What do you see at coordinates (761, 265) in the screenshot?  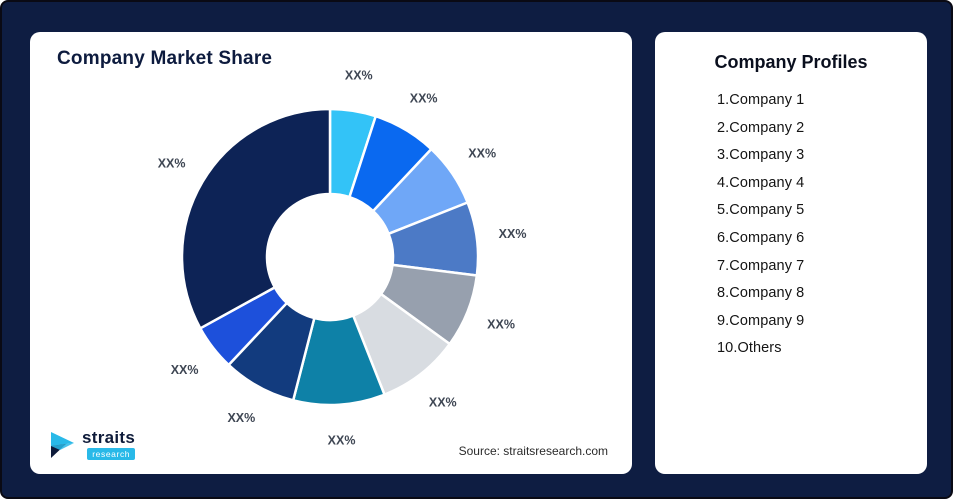 I see `profile-list-item: 7.Company 7` at bounding box center [761, 265].